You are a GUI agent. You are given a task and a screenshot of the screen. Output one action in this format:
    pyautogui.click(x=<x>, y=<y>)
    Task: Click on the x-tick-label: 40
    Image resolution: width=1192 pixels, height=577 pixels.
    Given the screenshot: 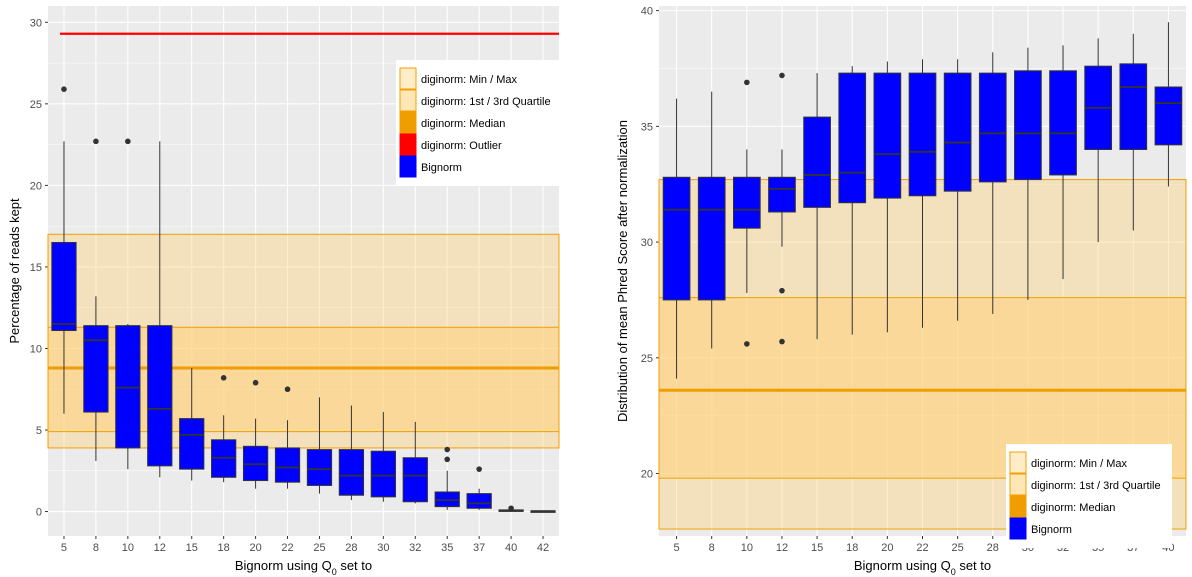 What is the action you would take?
    pyautogui.click(x=511, y=548)
    